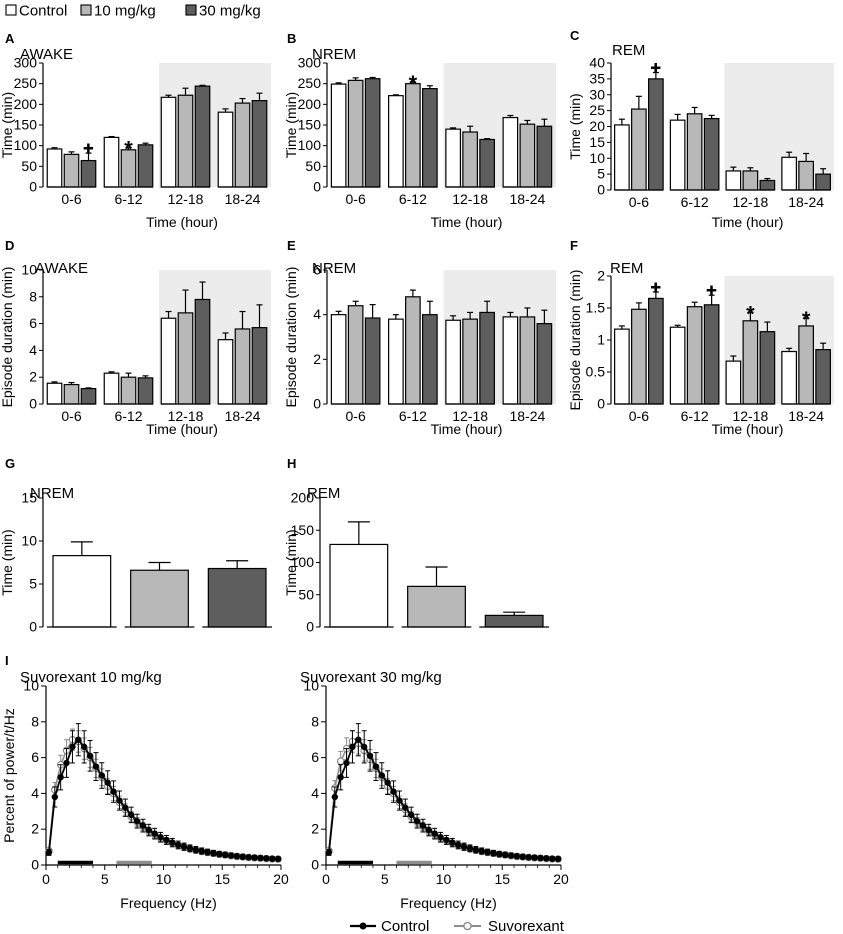  Describe the element at coordinates (310, 83) in the screenshot. I see `y-tick-label: 250` at that location.